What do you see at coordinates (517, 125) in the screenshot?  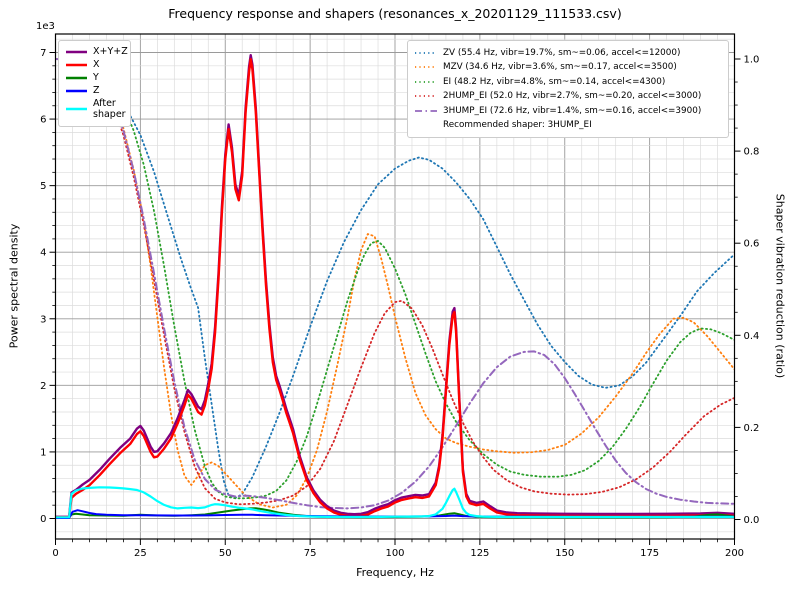 I see `legend-item-label: Recommended shaper: 3HUMP_EI` at bounding box center [517, 125].